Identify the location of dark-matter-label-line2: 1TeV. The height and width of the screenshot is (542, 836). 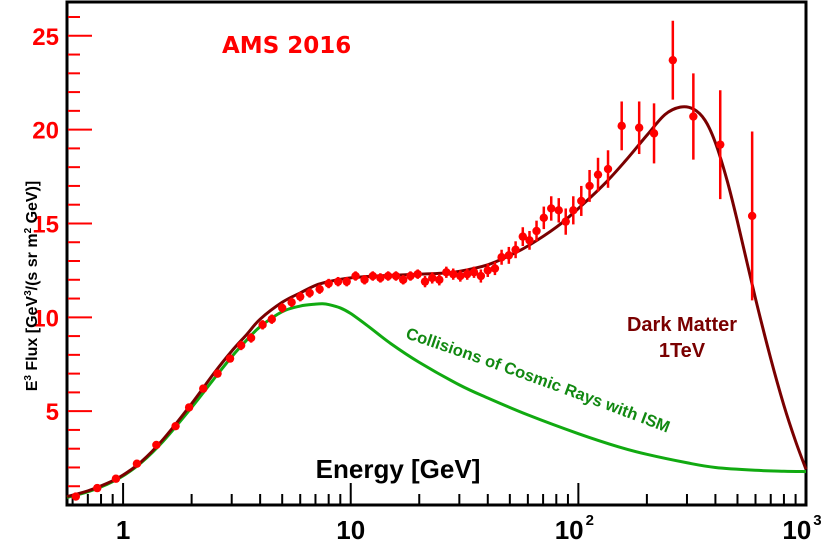
(682, 351).